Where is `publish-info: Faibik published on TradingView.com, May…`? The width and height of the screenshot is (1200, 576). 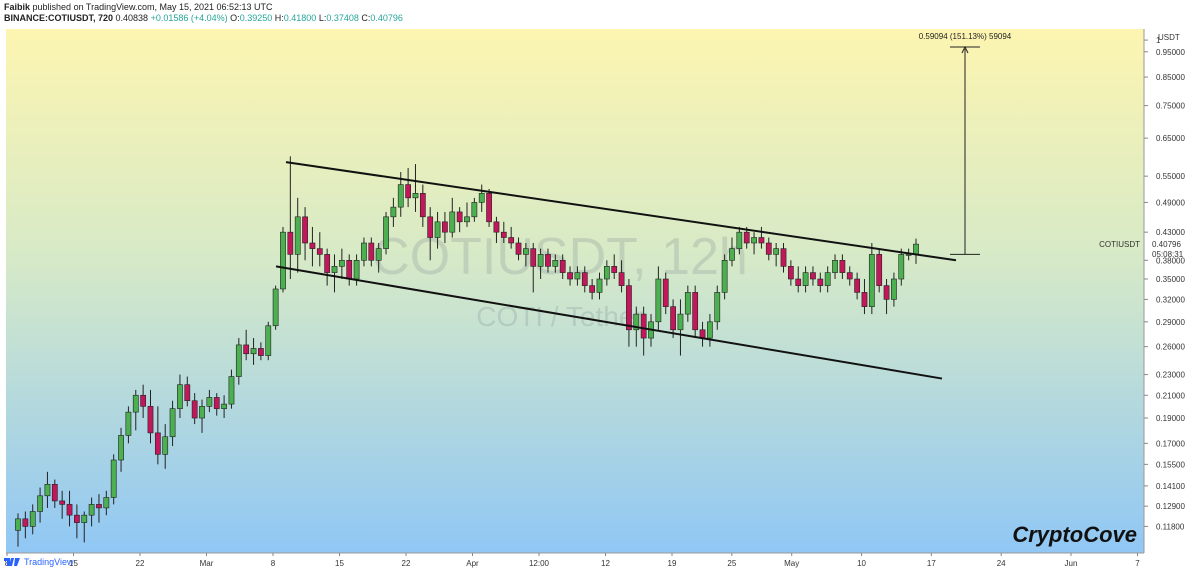
publish-info: Faibik published on TradingView.com, May… is located at coordinates (138, 7).